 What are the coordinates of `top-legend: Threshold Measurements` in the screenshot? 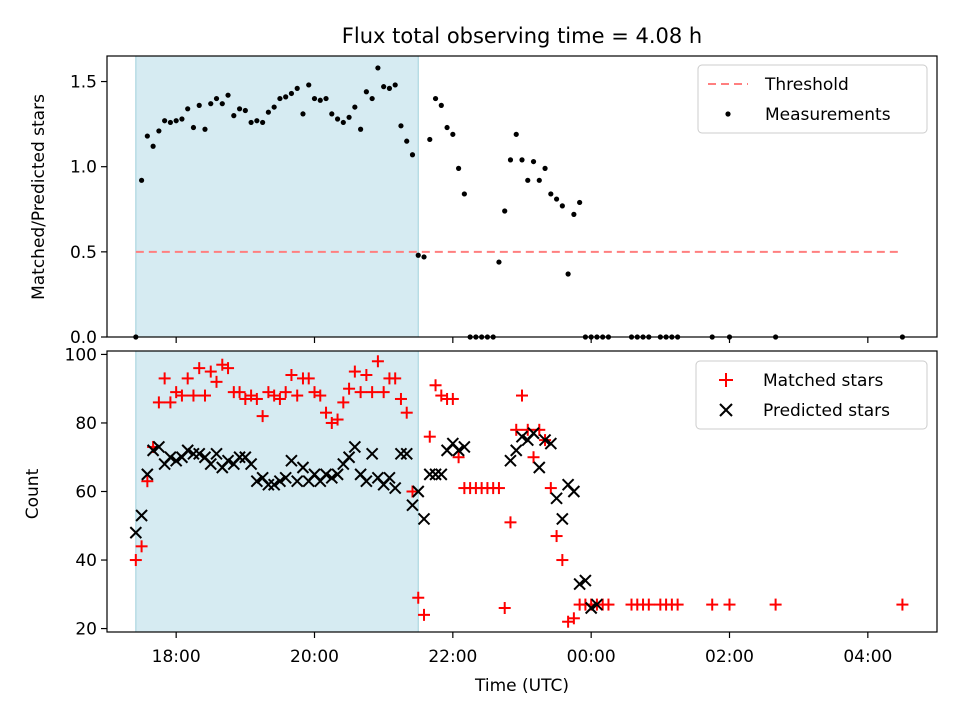 It's located at (812, 99).